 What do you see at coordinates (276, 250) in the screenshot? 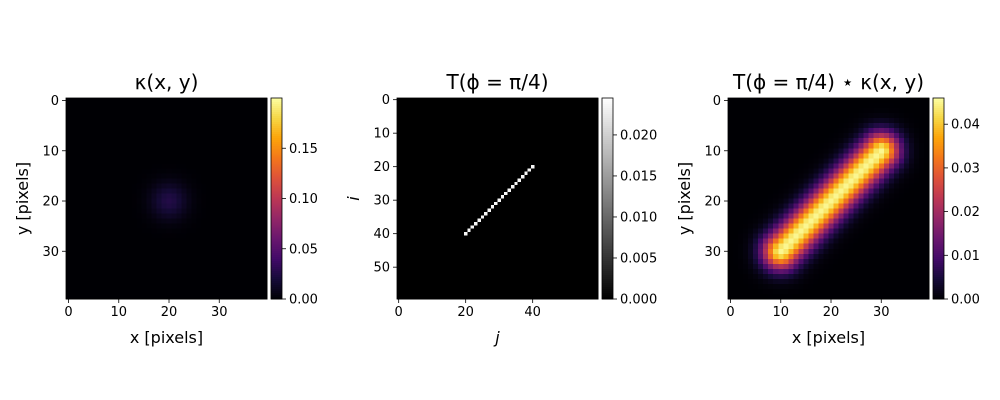
I see `colorbar-step` at bounding box center [276, 250].